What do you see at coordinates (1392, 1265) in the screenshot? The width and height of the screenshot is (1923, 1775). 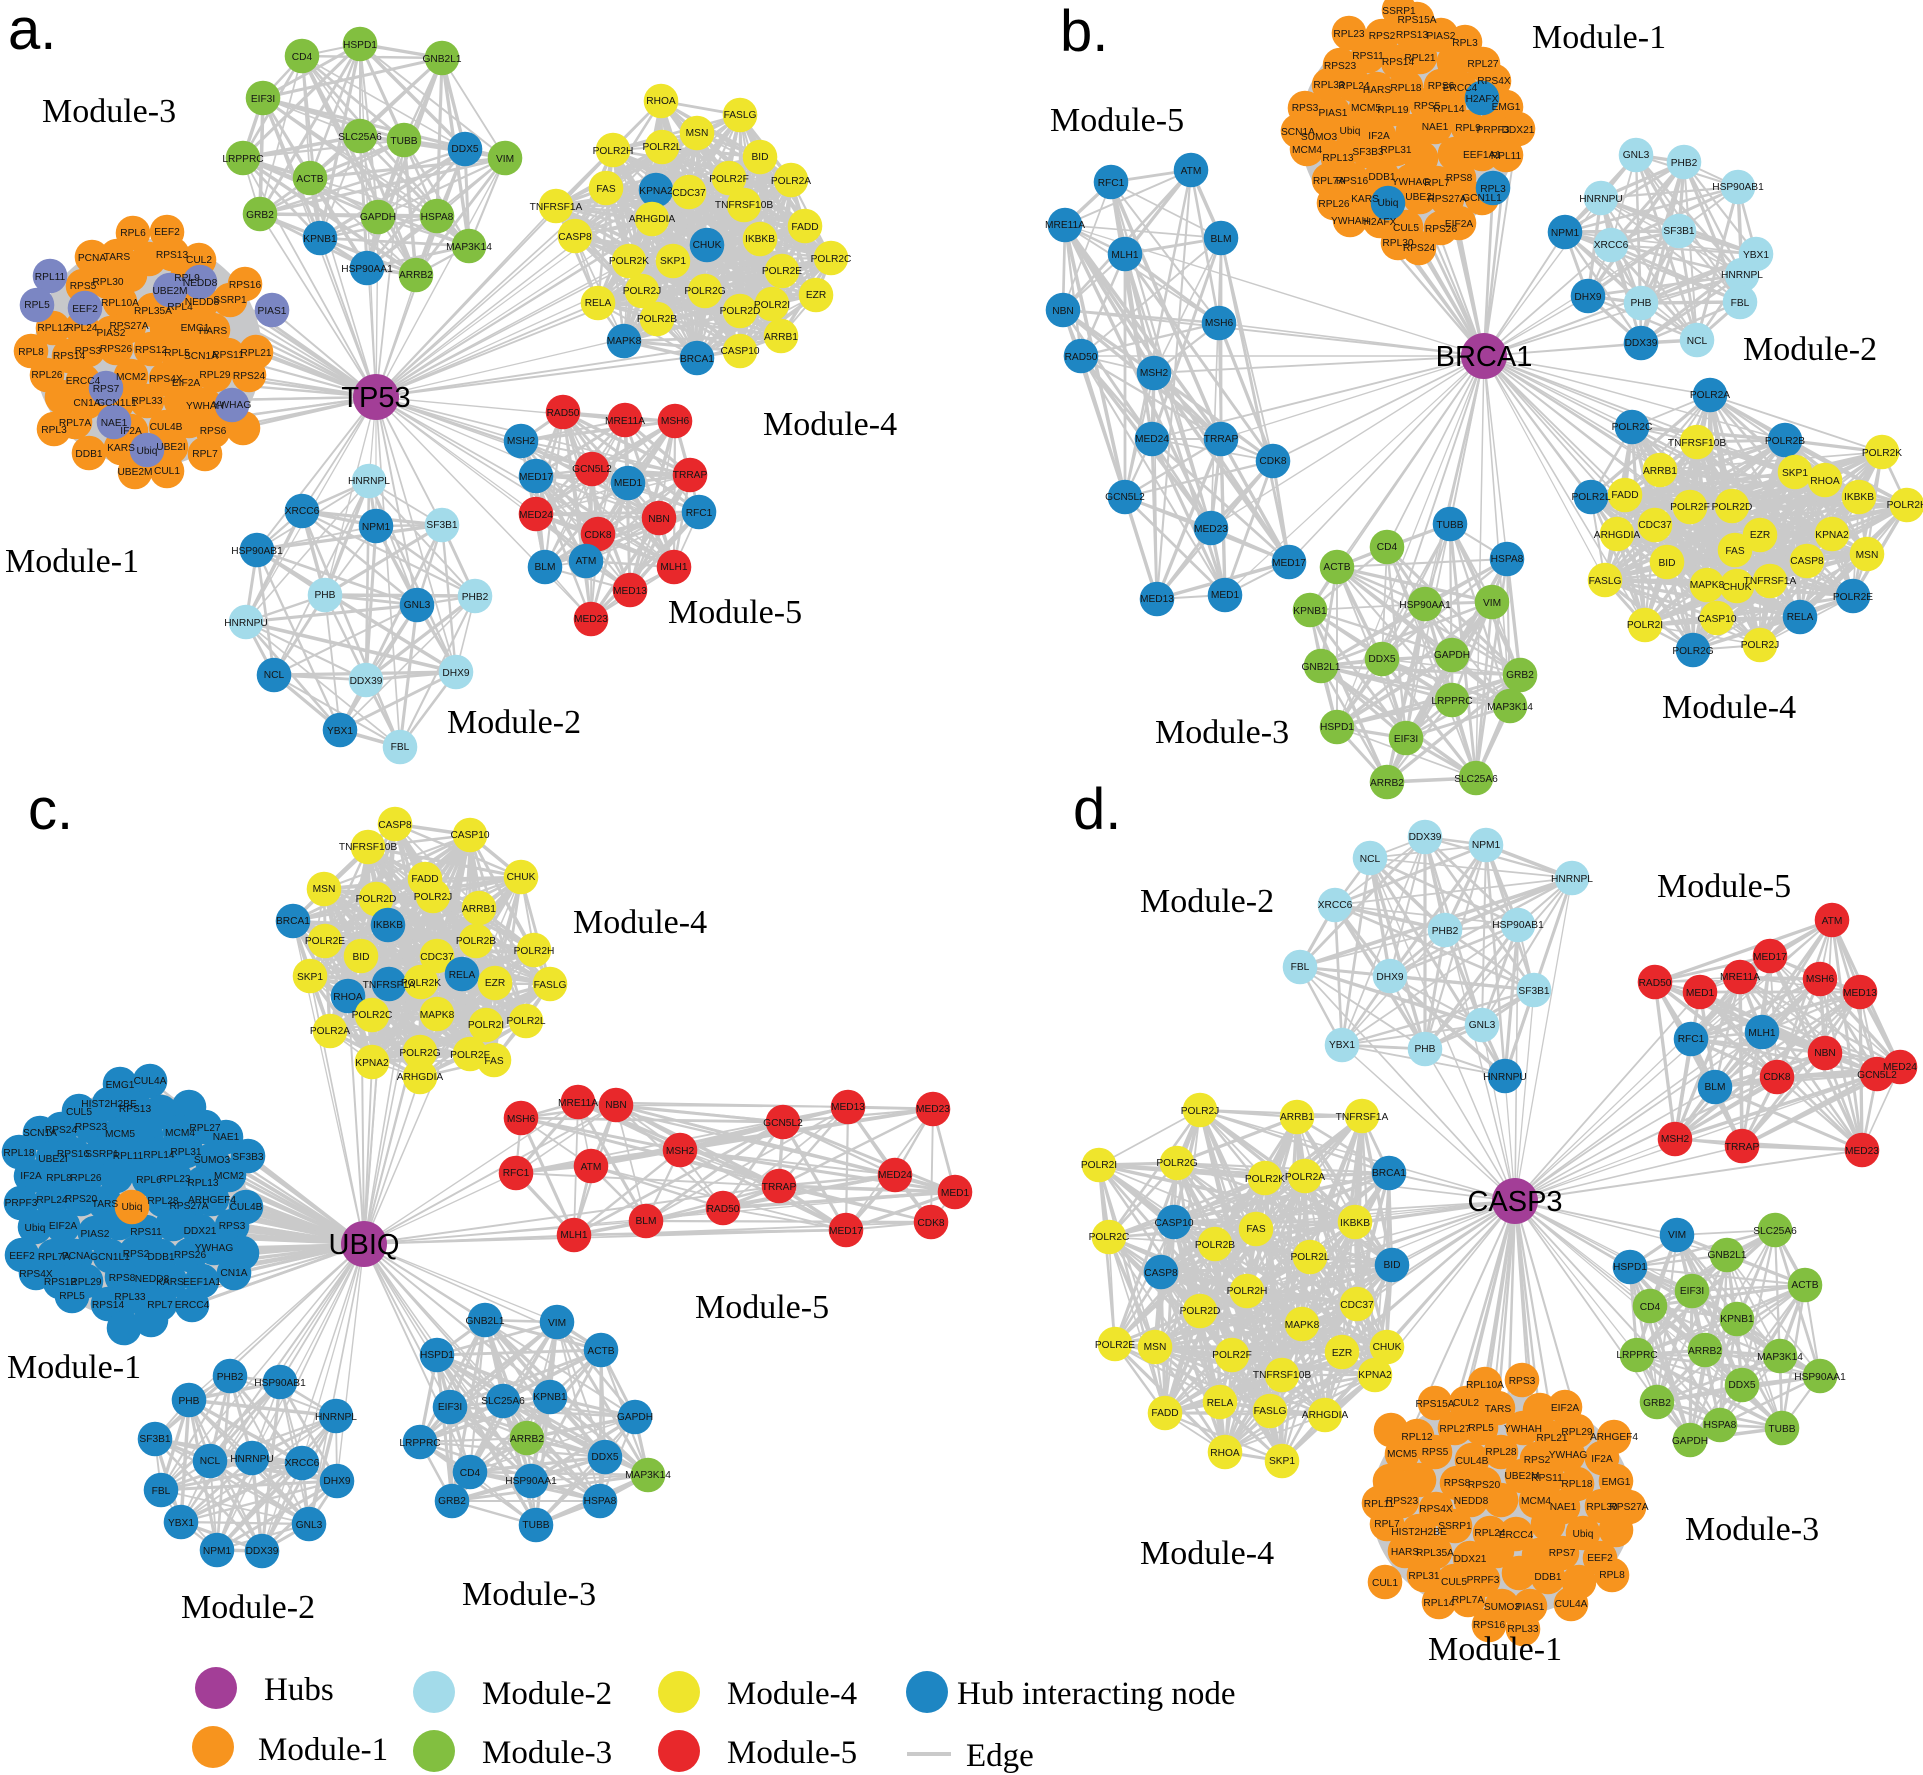 I see `svg-text: BID` at bounding box center [1392, 1265].